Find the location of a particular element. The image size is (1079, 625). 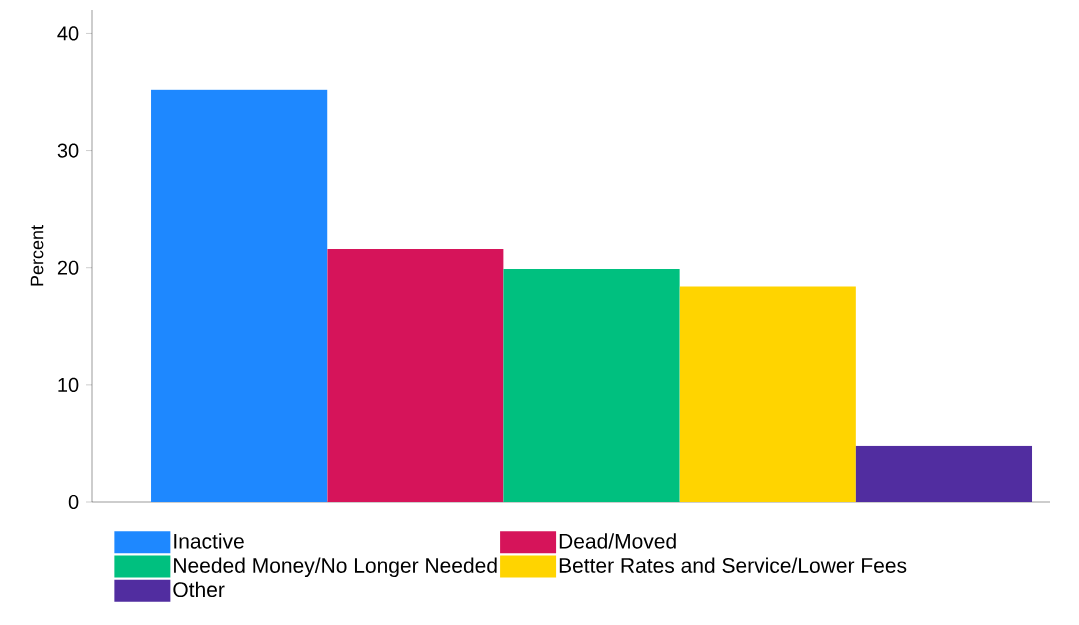

y-tick-label: 0 is located at coordinates (73, 502).